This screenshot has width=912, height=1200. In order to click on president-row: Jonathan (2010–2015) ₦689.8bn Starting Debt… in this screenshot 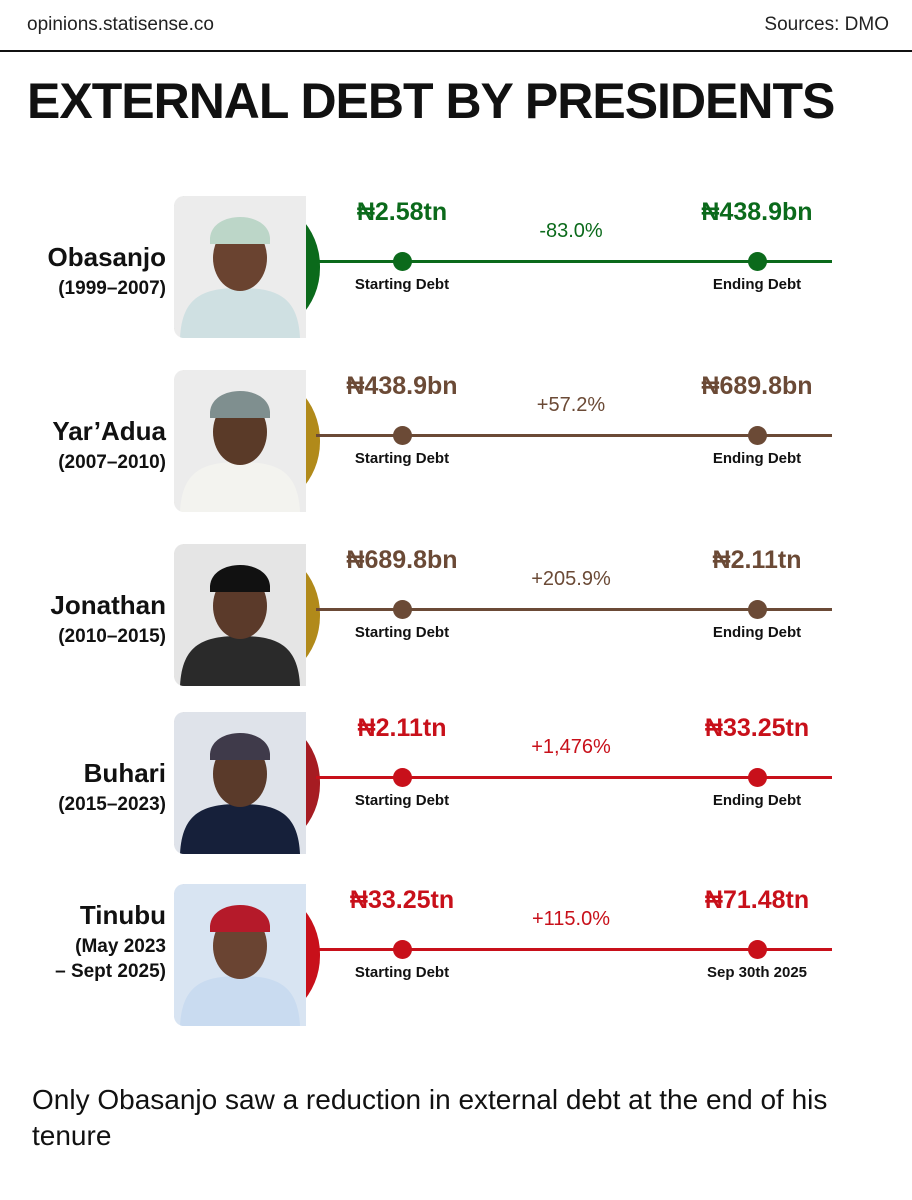, I will do `click(456, 613)`.